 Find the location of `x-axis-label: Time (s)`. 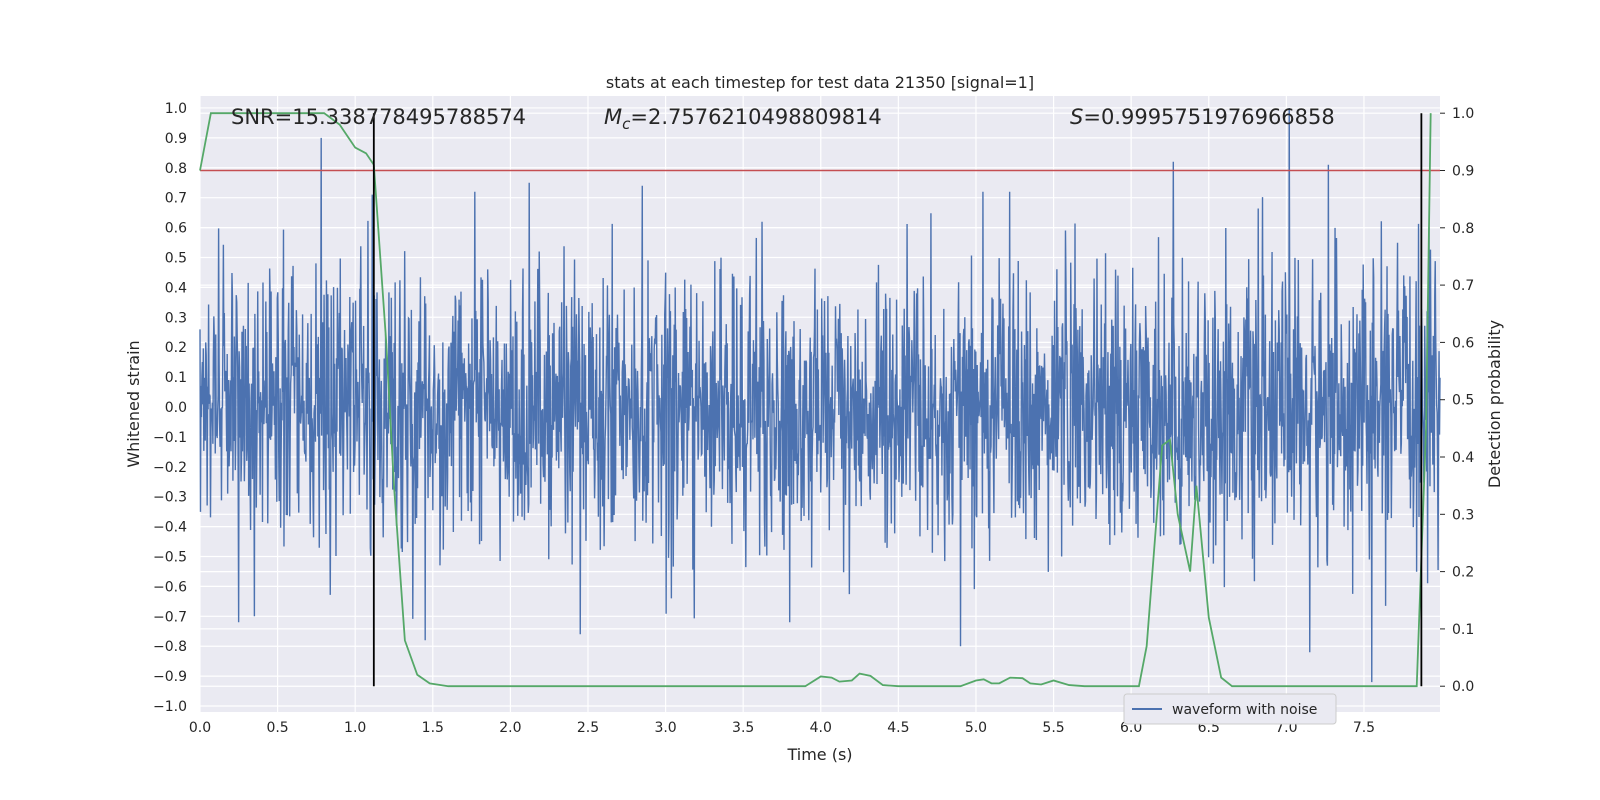

x-axis-label: Time (s) is located at coordinates (819, 754).